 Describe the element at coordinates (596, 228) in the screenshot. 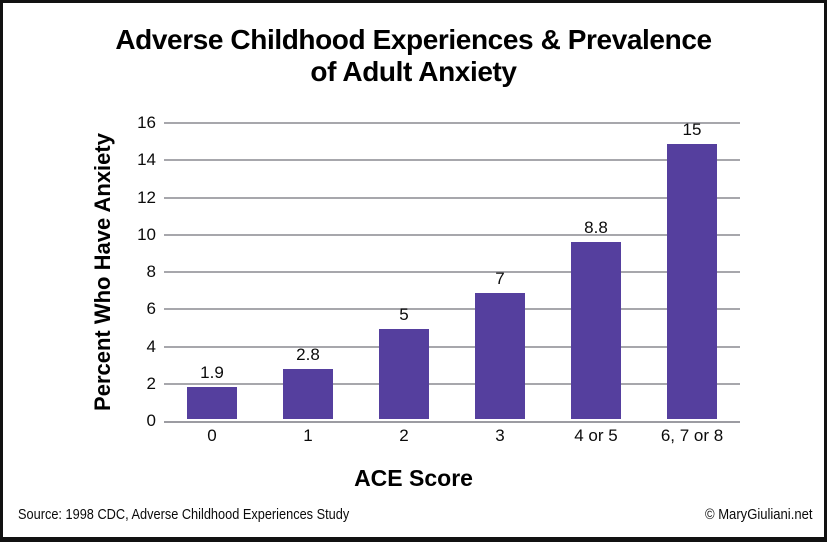

I see `bar-value-label: 8.8` at that location.